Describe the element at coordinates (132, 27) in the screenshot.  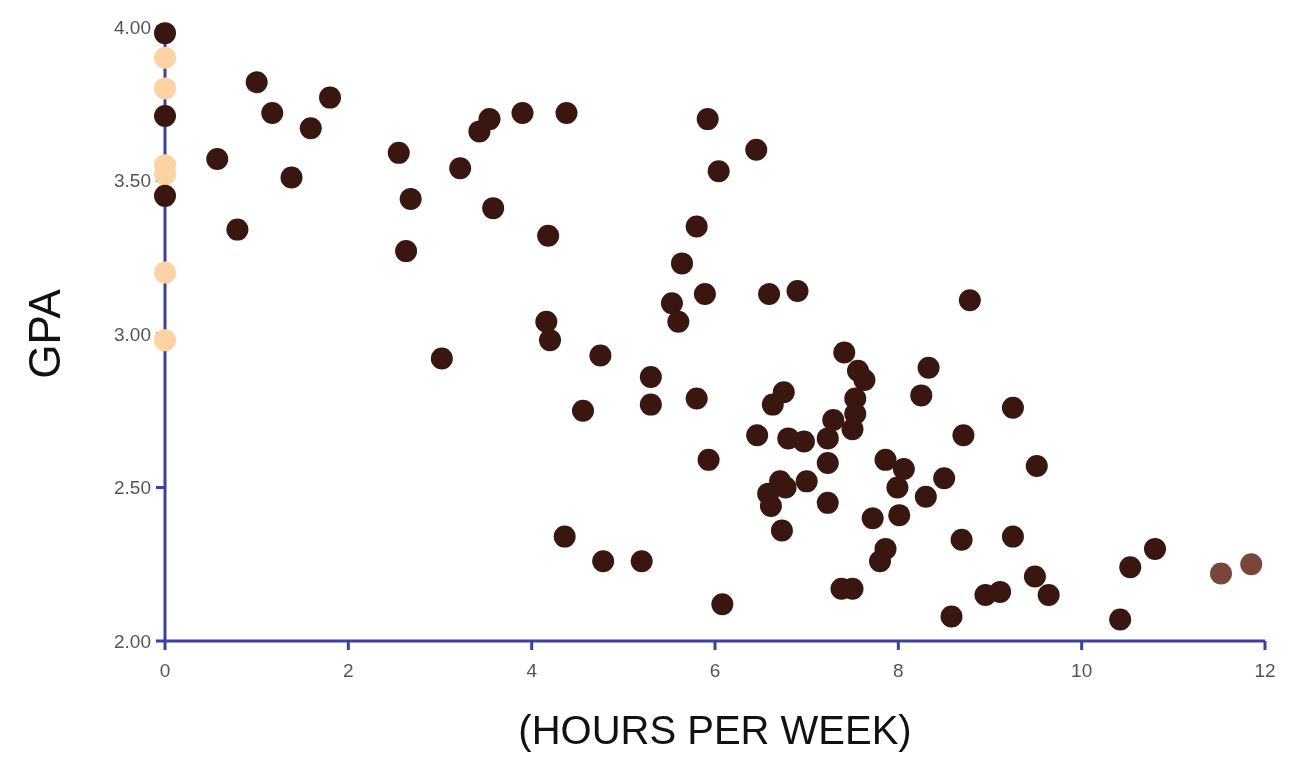
I see `y-tick-label: 4.00` at that location.